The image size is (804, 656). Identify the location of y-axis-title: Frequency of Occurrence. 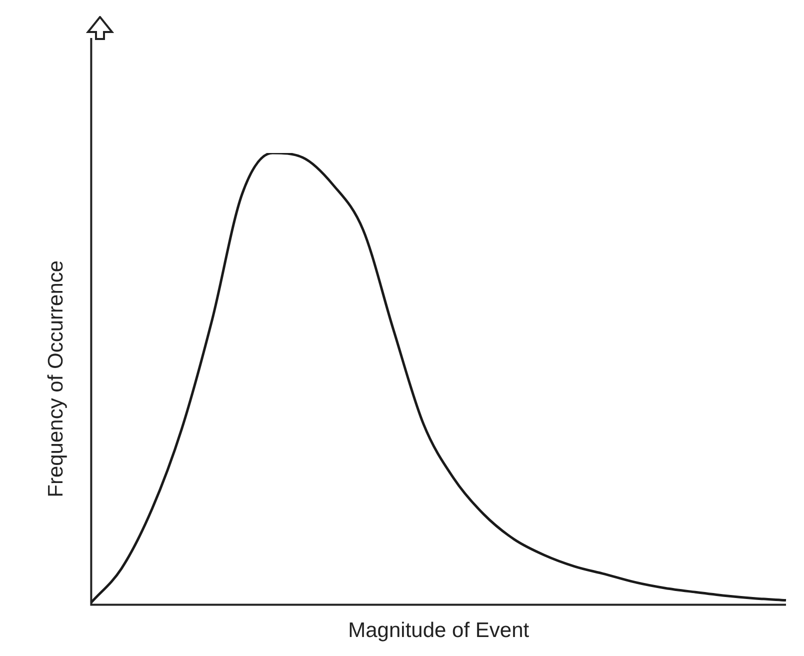
(56, 379).